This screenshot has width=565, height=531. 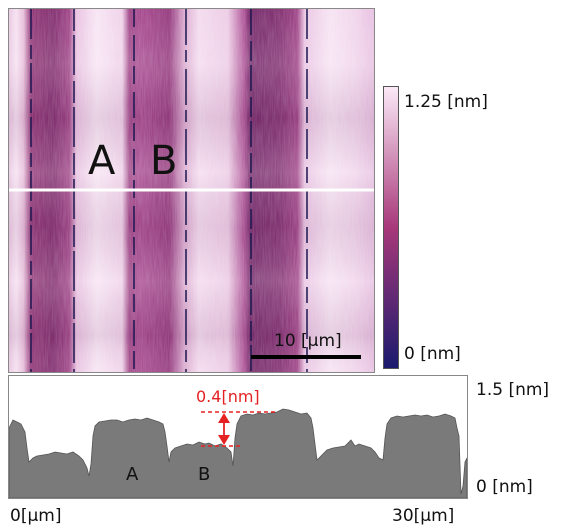 I want to click on profile-y-max-label: 1.5 [nm], so click(x=513, y=390).